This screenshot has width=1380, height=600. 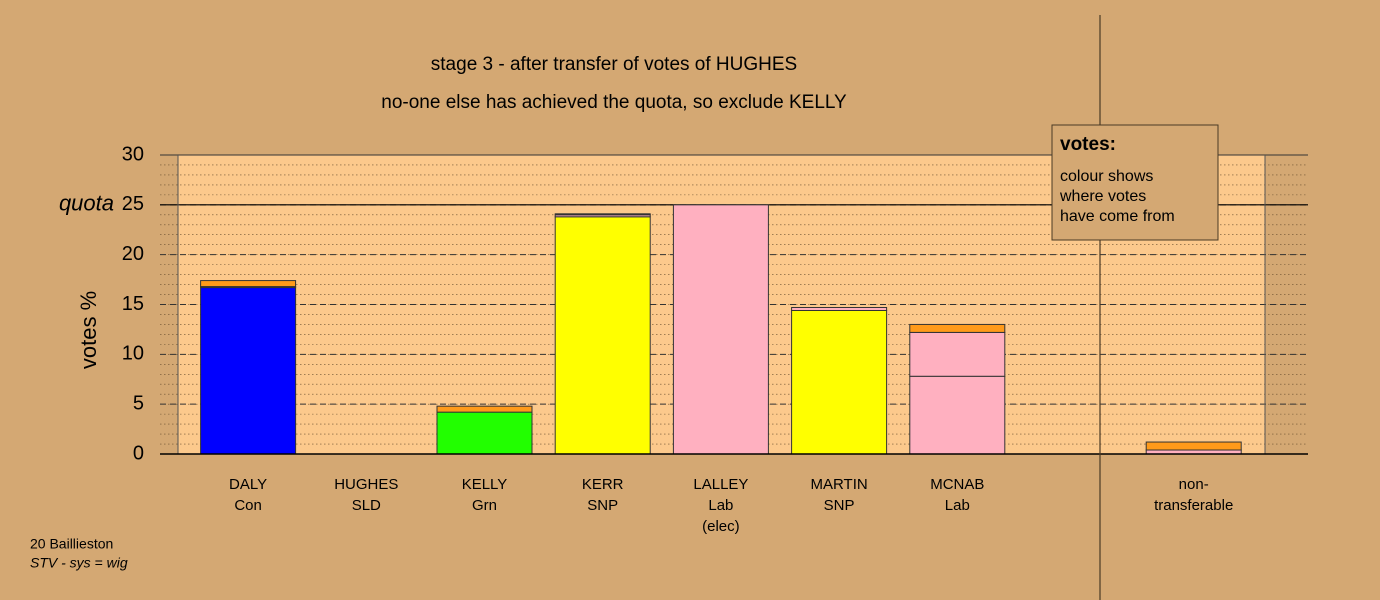 I want to click on legend-box, so click(x=1135, y=182).